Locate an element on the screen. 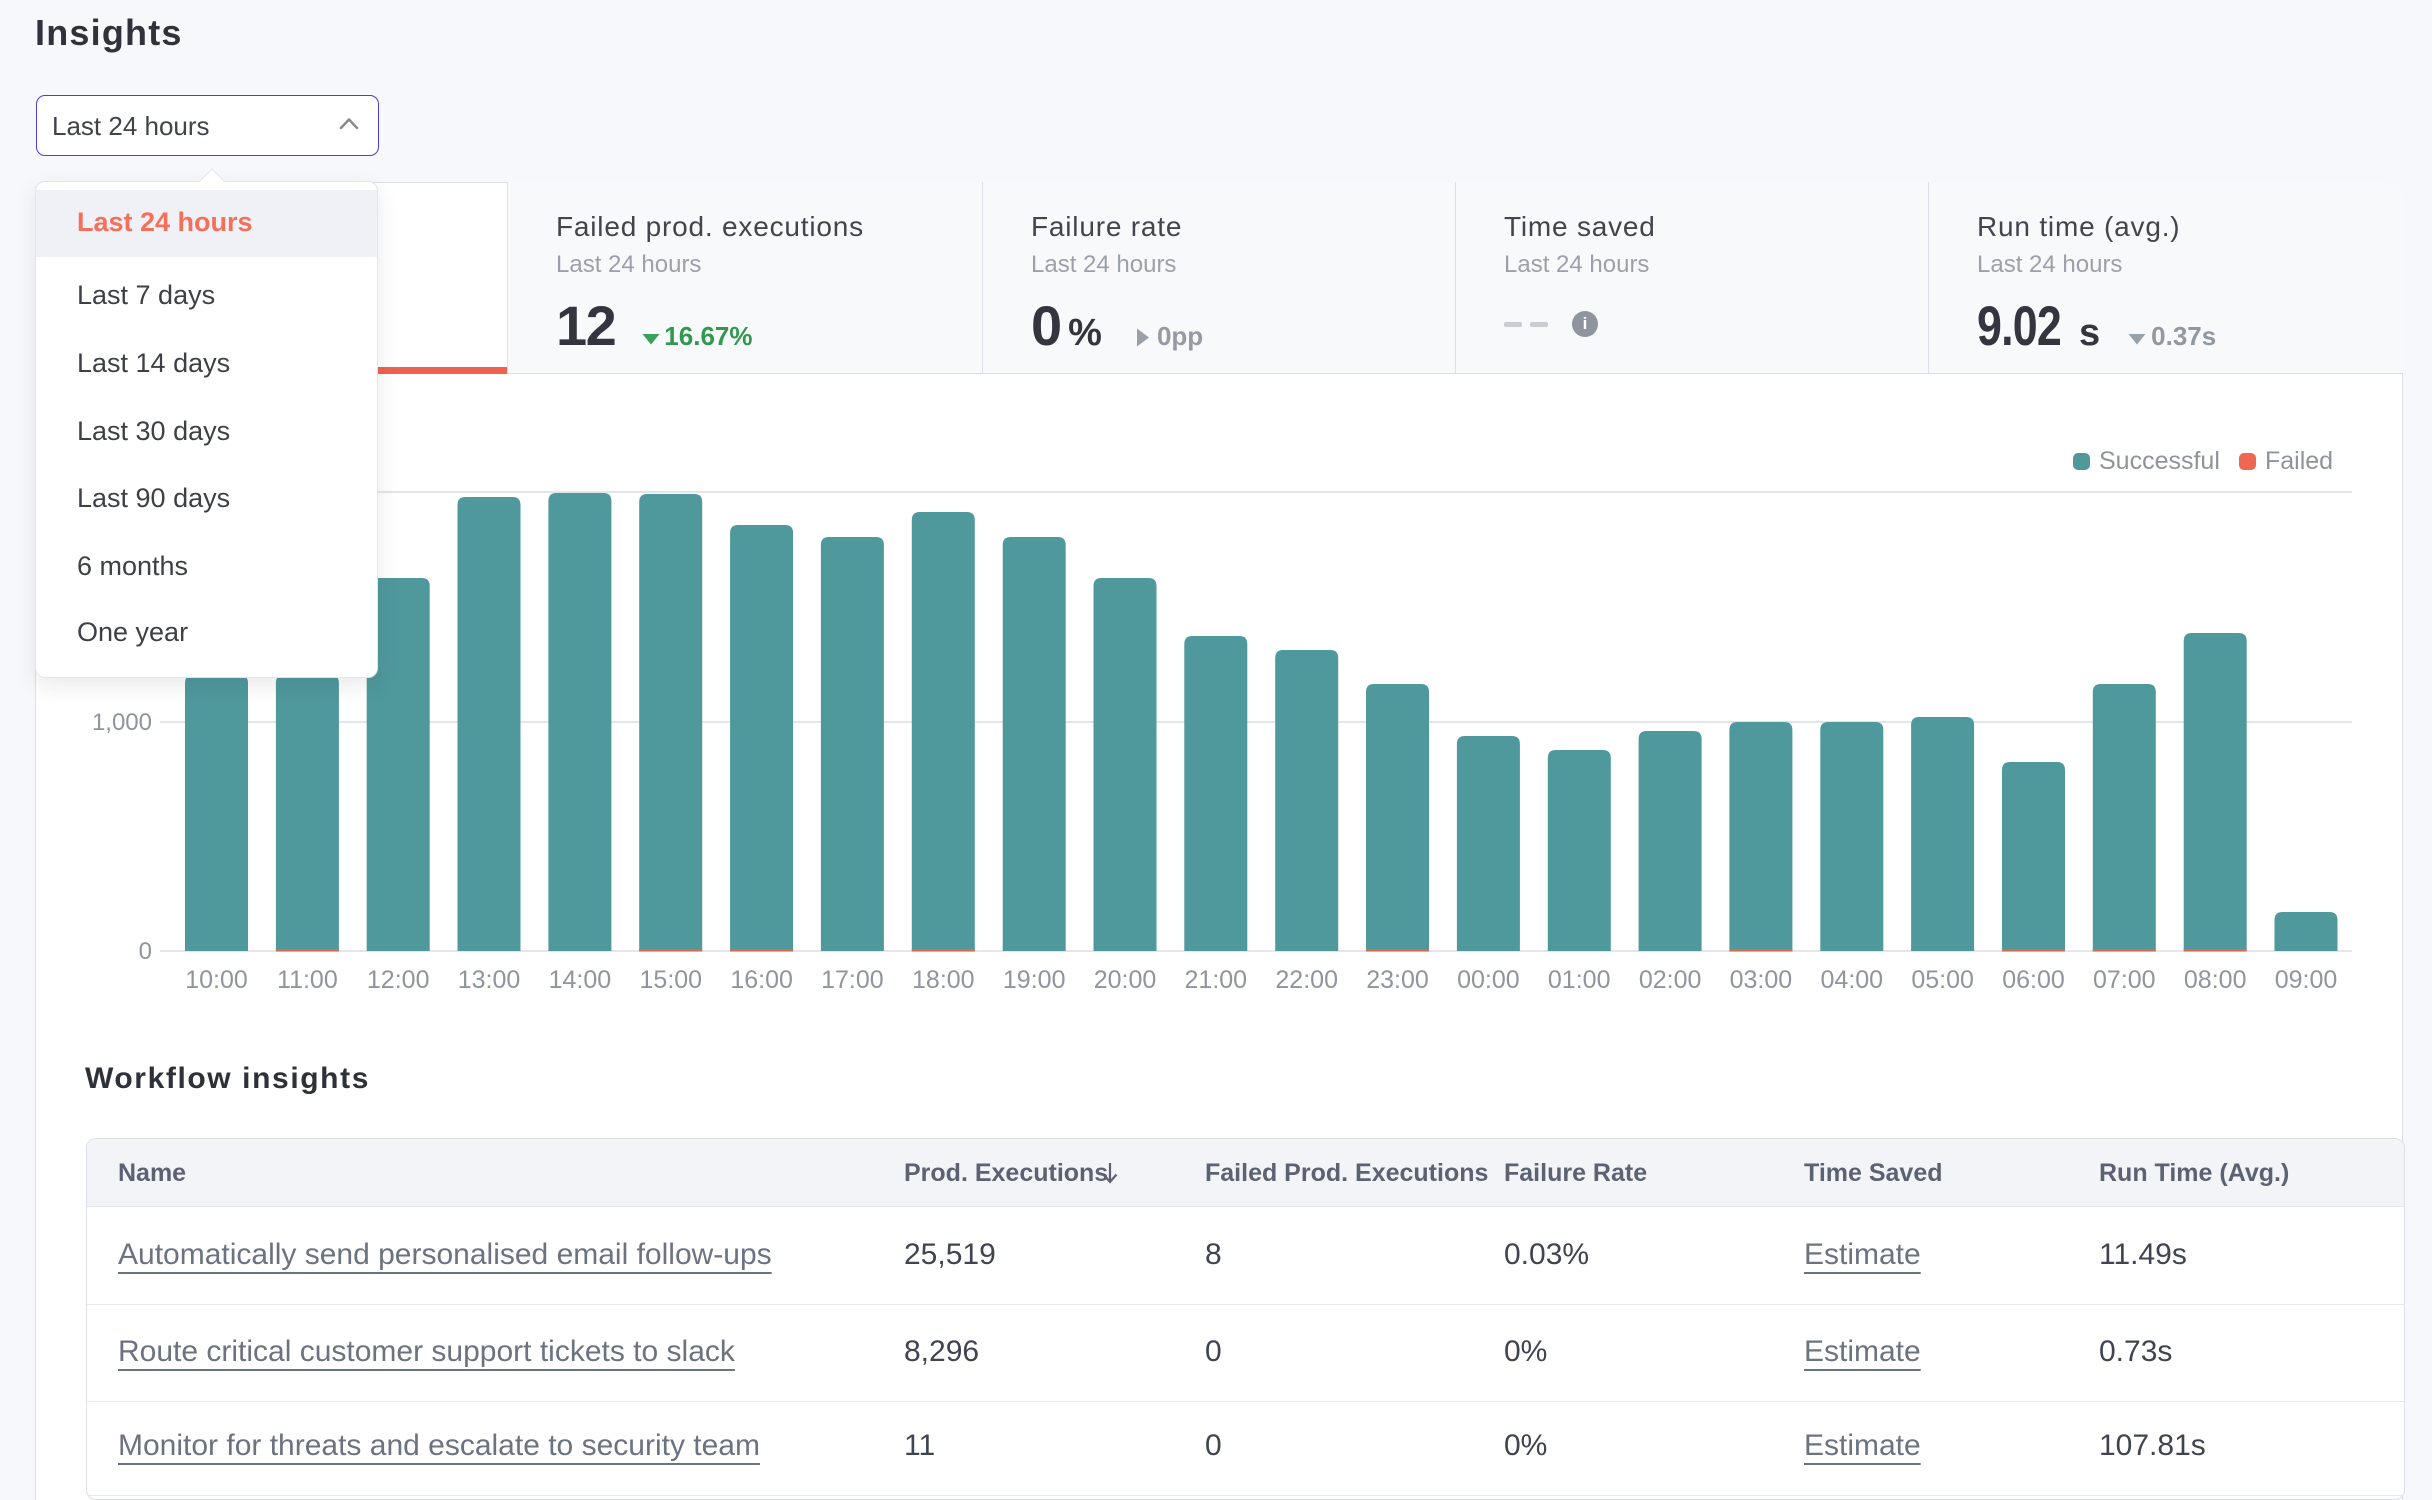 This screenshot has height=1500, width=2432. svg-text: 15:00 is located at coordinates (671, 980).